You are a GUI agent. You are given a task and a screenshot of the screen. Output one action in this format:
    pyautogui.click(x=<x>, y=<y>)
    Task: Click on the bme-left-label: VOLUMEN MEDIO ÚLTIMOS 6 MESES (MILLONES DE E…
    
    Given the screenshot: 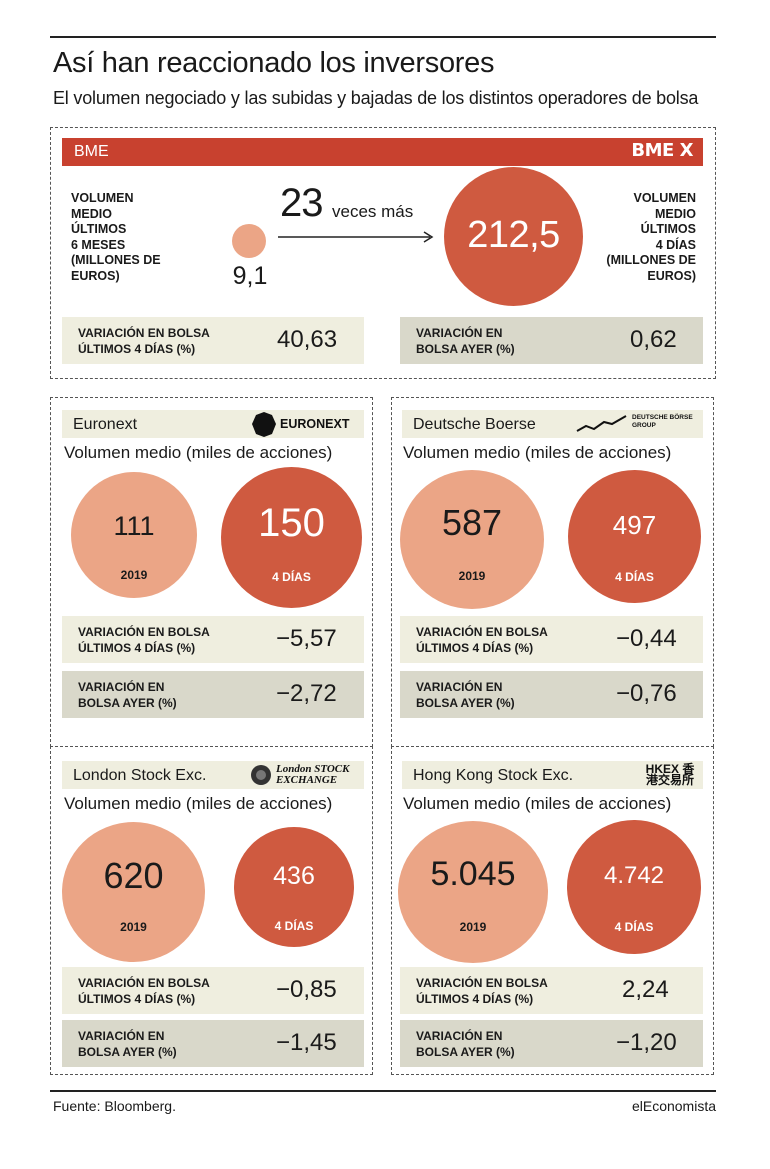 What is the action you would take?
    pyautogui.click(x=116, y=237)
    